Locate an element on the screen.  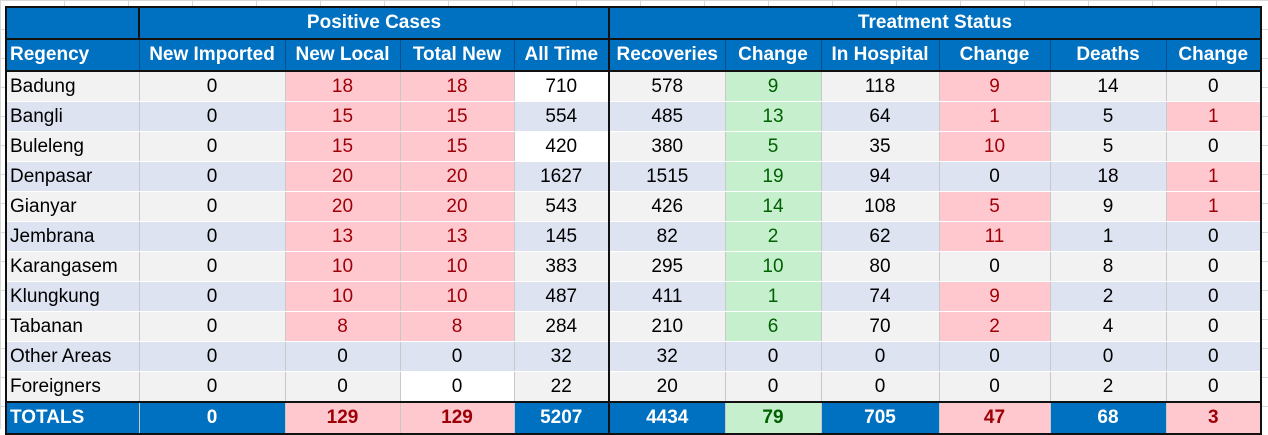
totals-label: TOTALS is located at coordinates (72, 418).